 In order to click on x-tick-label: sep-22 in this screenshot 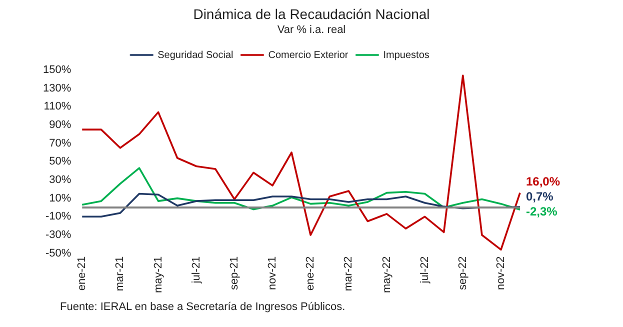, I will do `click(462, 273)`.